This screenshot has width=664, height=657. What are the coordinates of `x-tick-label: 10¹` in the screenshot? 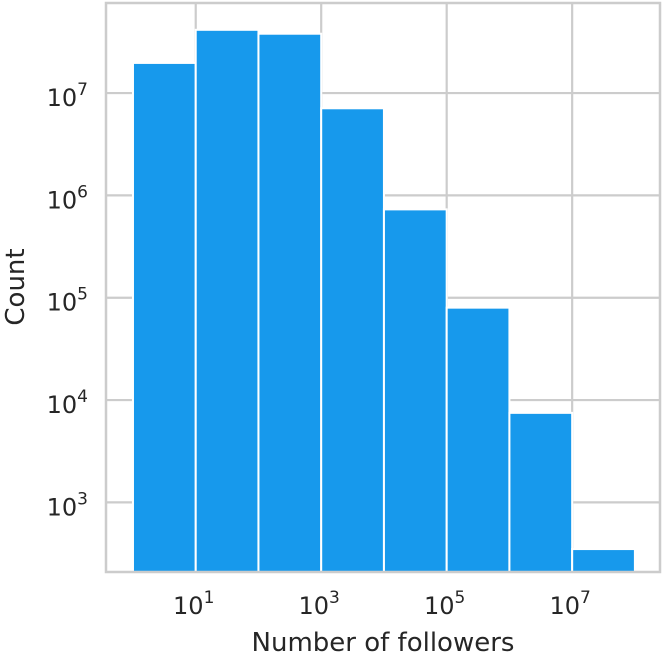 It's located at (193, 604).